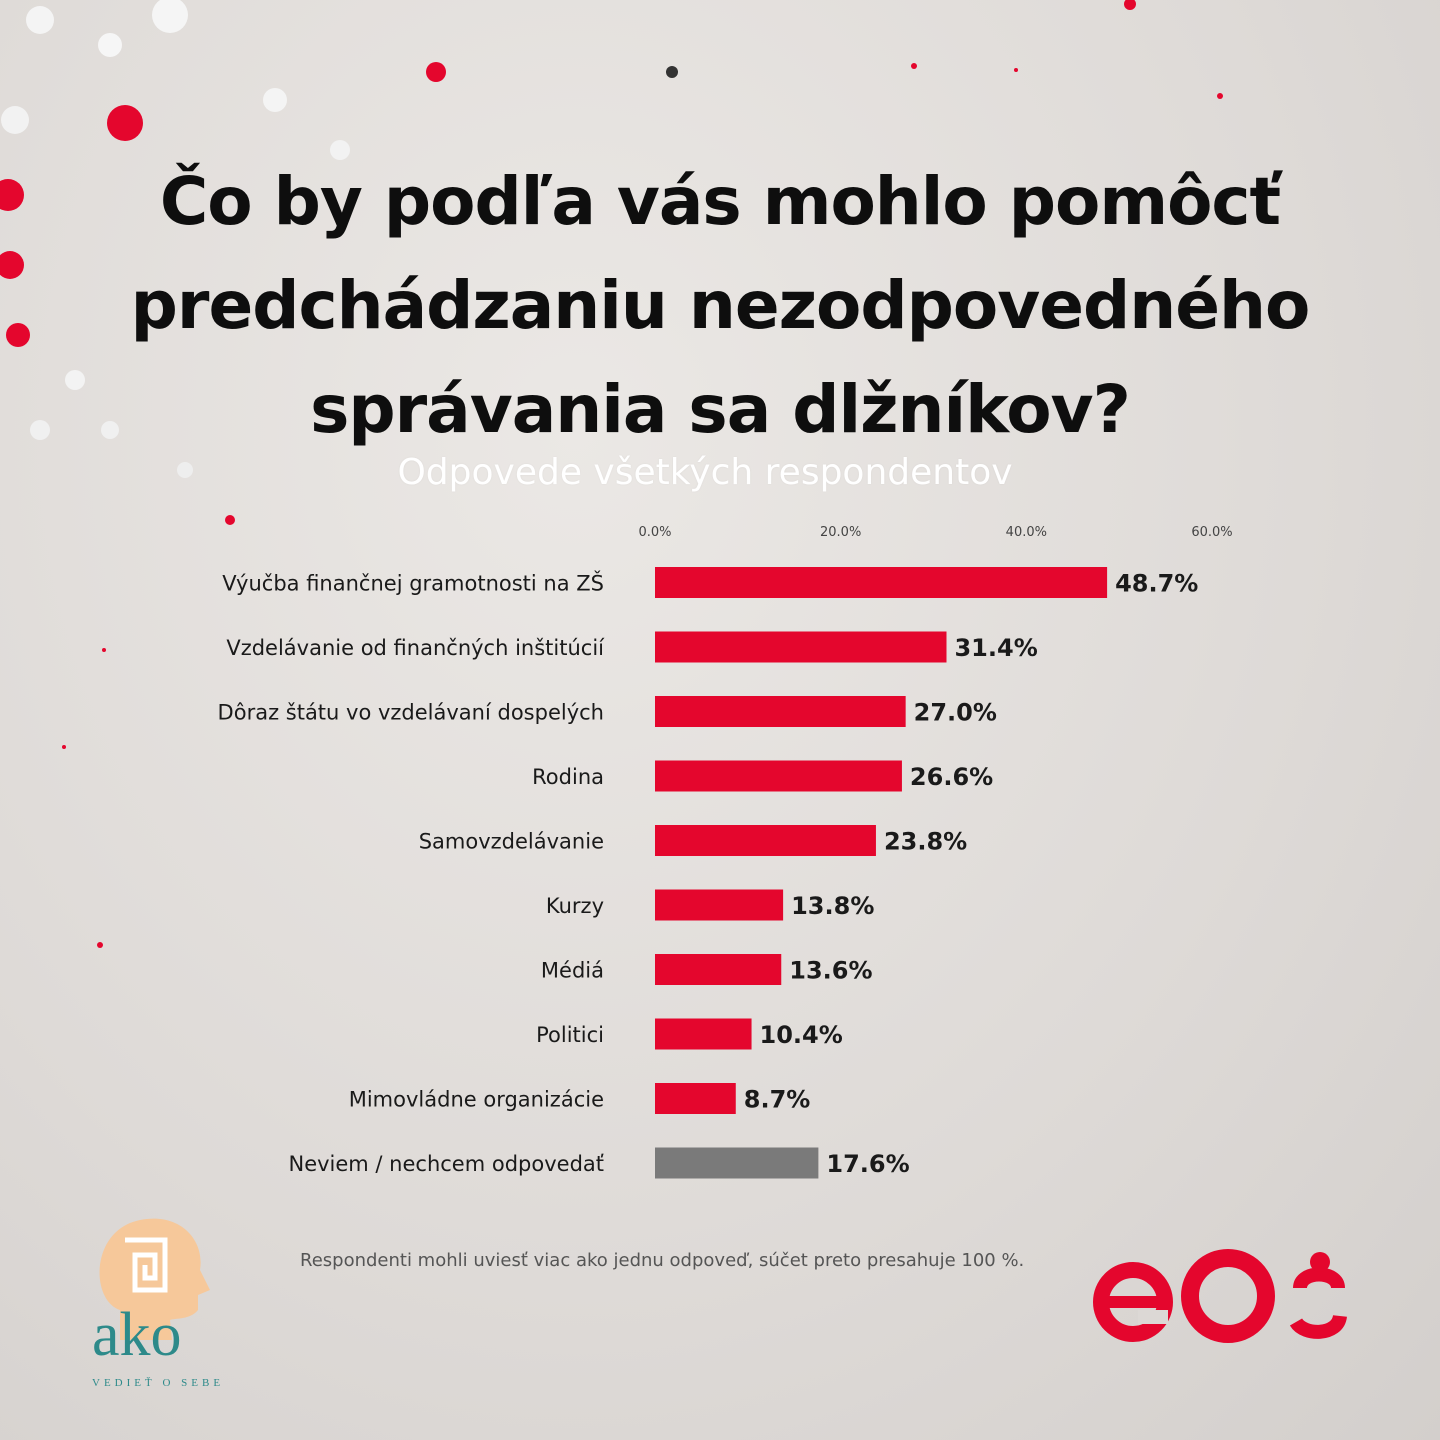 Image resolution: width=1440 pixels, height=1440 pixels. Describe the element at coordinates (511, 842) in the screenshot. I see `category-label: Samovzdelávanie` at that location.